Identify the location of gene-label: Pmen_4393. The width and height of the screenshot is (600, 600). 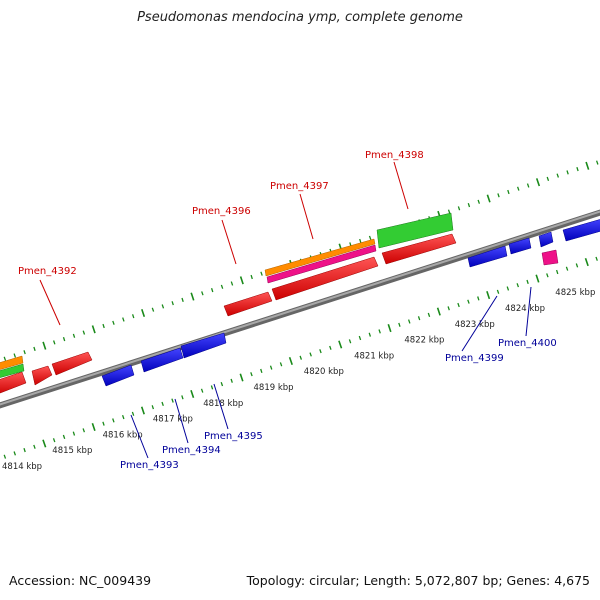
(149, 465).